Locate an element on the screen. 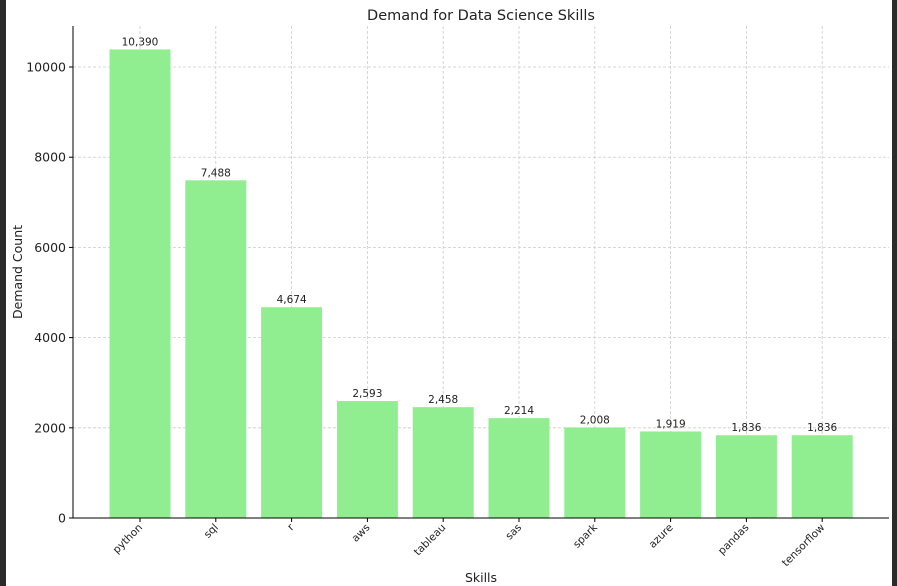  bar-aws is located at coordinates (367, 459).